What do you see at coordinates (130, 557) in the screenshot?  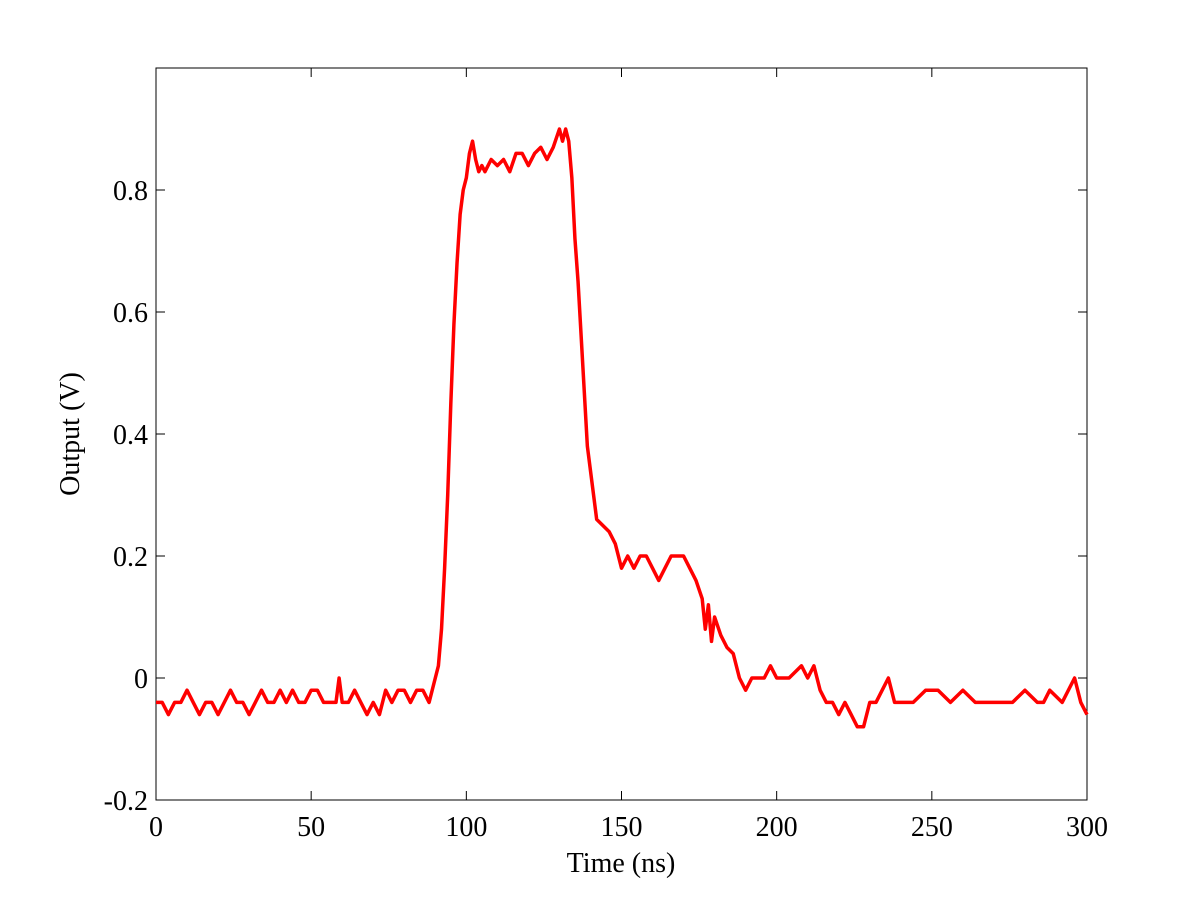 I see `y-tick-label: 0.2` at bounding box center [130, 557].